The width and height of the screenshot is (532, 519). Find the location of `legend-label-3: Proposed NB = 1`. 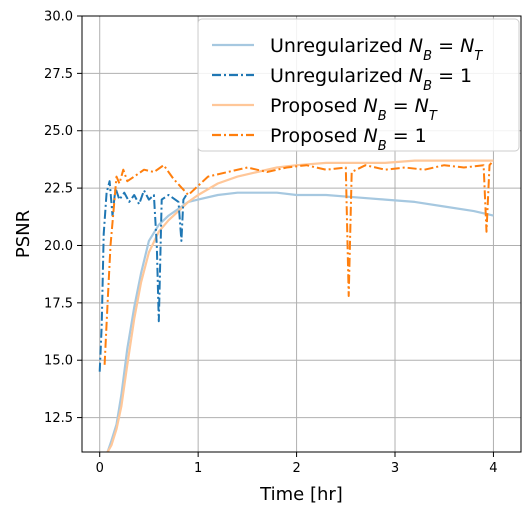

legend-label-3: Proposed NB = 1 is located at coordinates (348, 139).